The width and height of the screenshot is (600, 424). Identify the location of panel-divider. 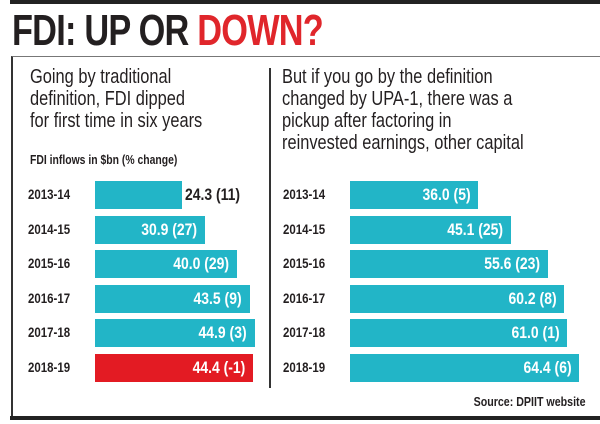
(270, 228).